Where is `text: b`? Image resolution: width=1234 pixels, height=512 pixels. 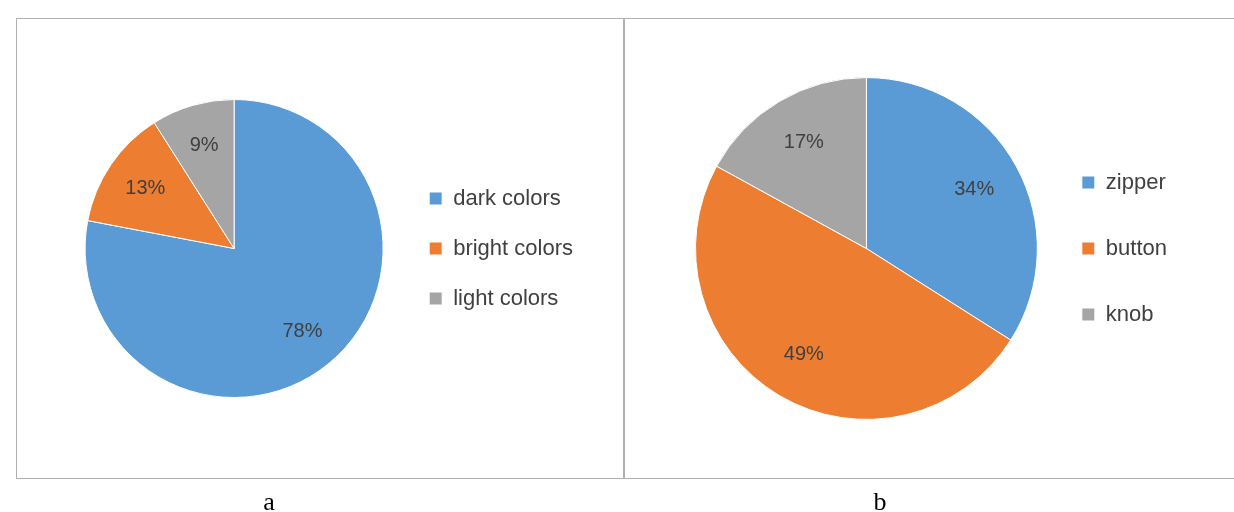
text: b is located at coordinates (880, 499).